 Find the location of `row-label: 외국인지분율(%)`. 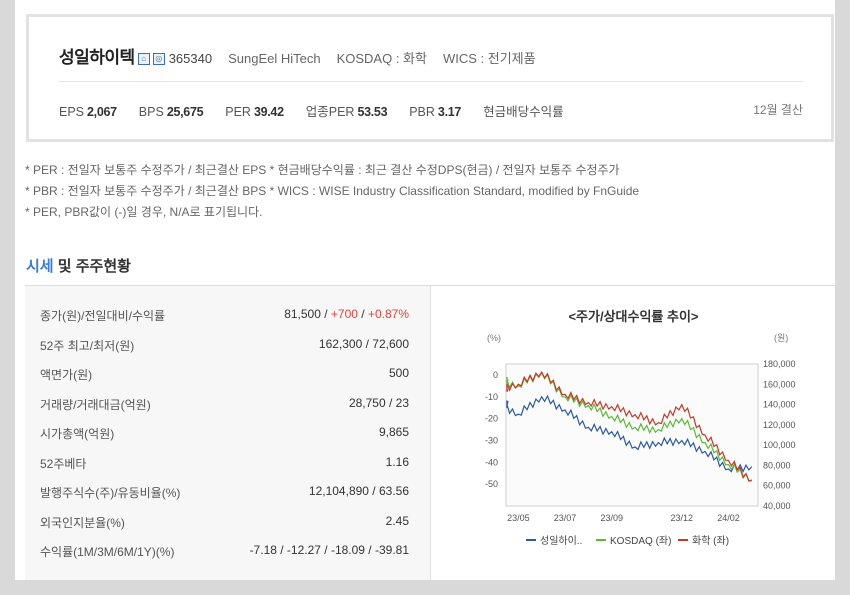

row-label: 외국인지분율(%) is located at coordinates (82, 522).